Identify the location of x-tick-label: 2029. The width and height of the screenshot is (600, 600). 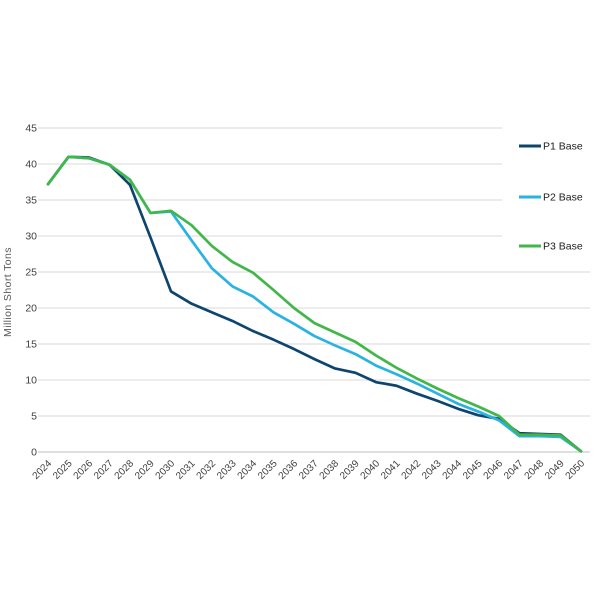
(145, 470).